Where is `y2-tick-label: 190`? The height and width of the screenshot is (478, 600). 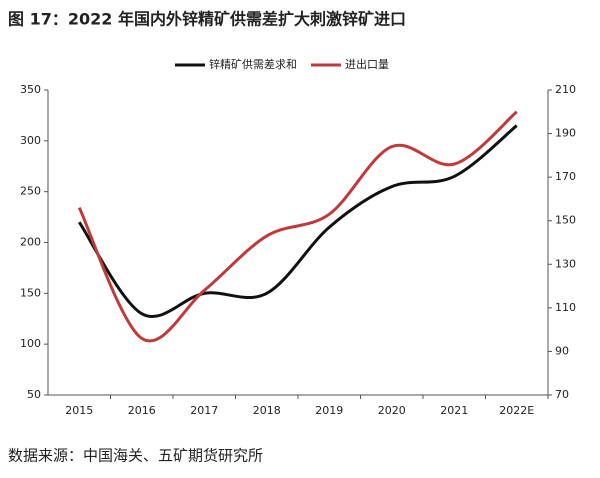
y2-tick-label: 190 is located at coordinates (565, 133).